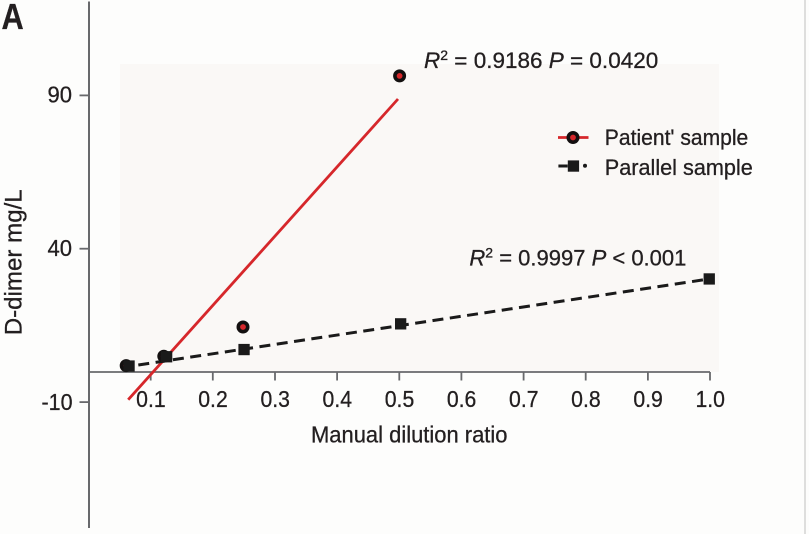  I want to click on svg-text: 0.4, so click(338, 399).